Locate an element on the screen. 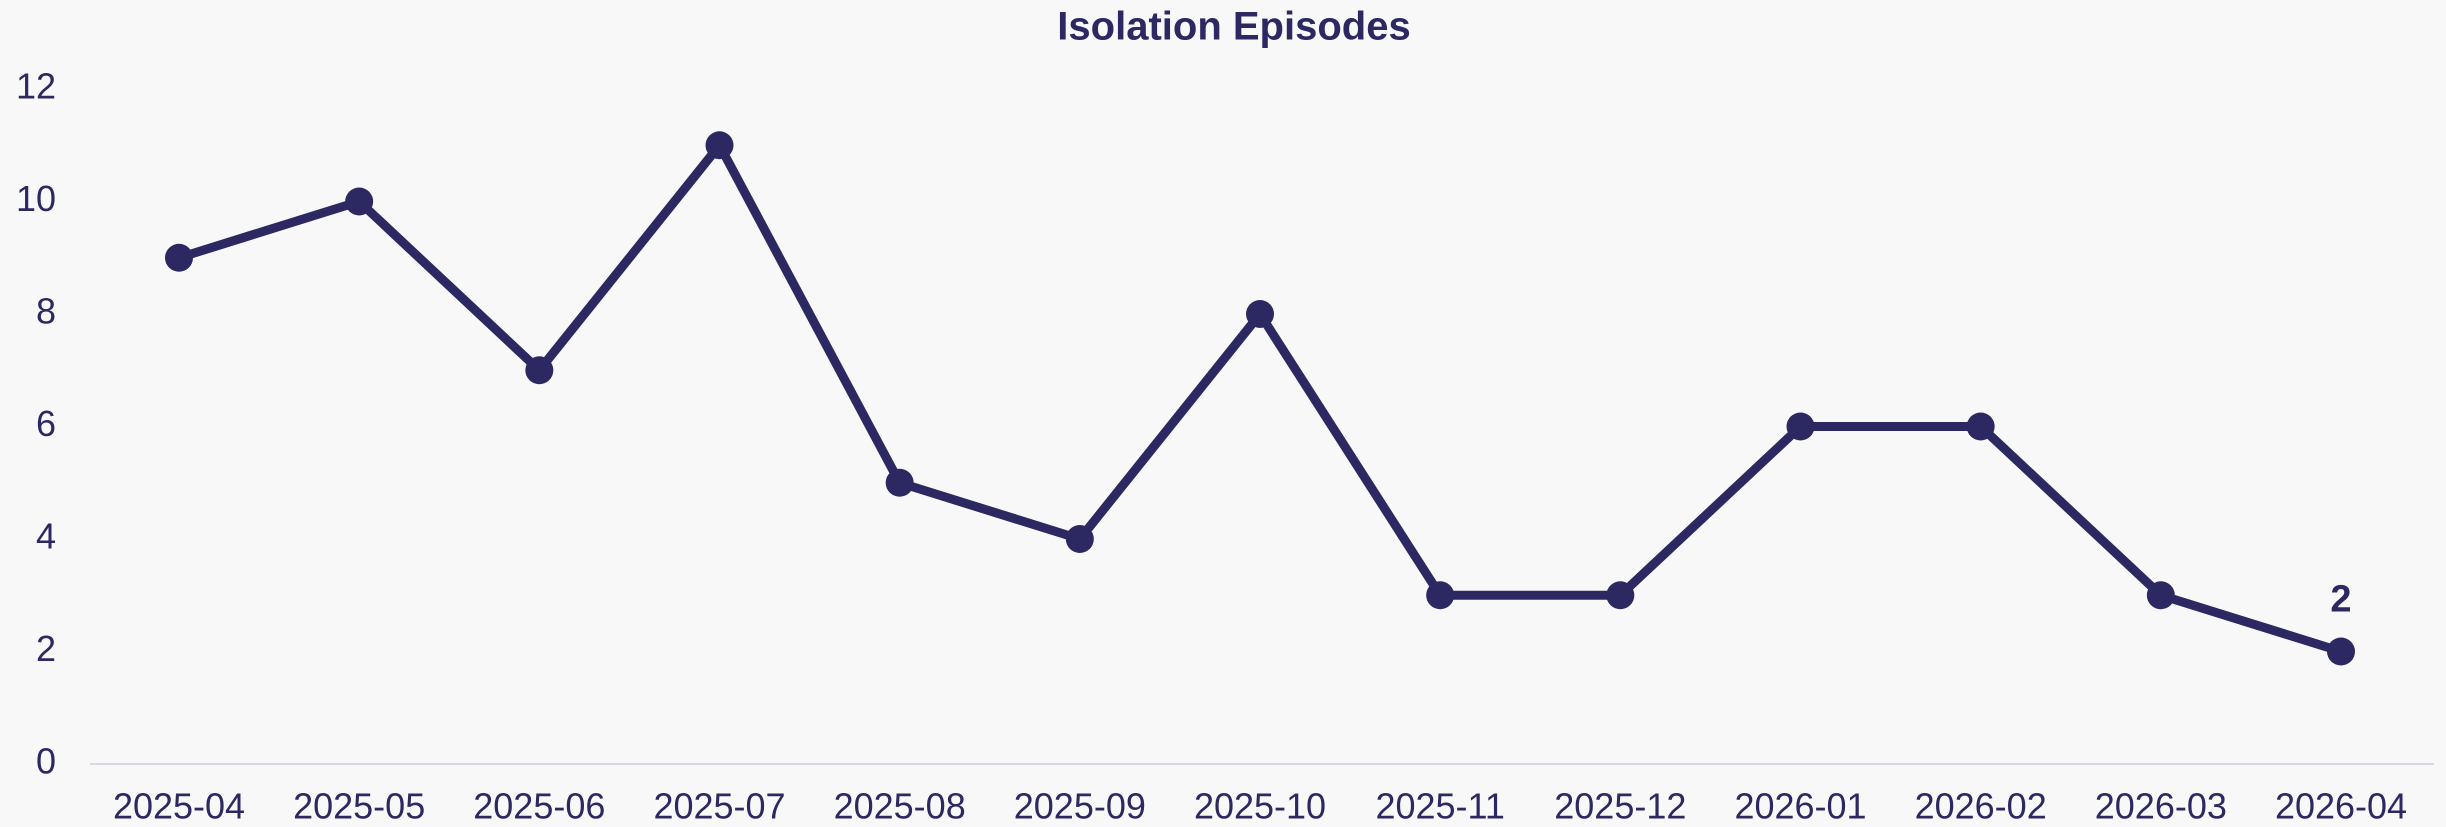 The image size is (2446, 827). chart-title: Isolation Episodes is located at coordinates (1233, 27).